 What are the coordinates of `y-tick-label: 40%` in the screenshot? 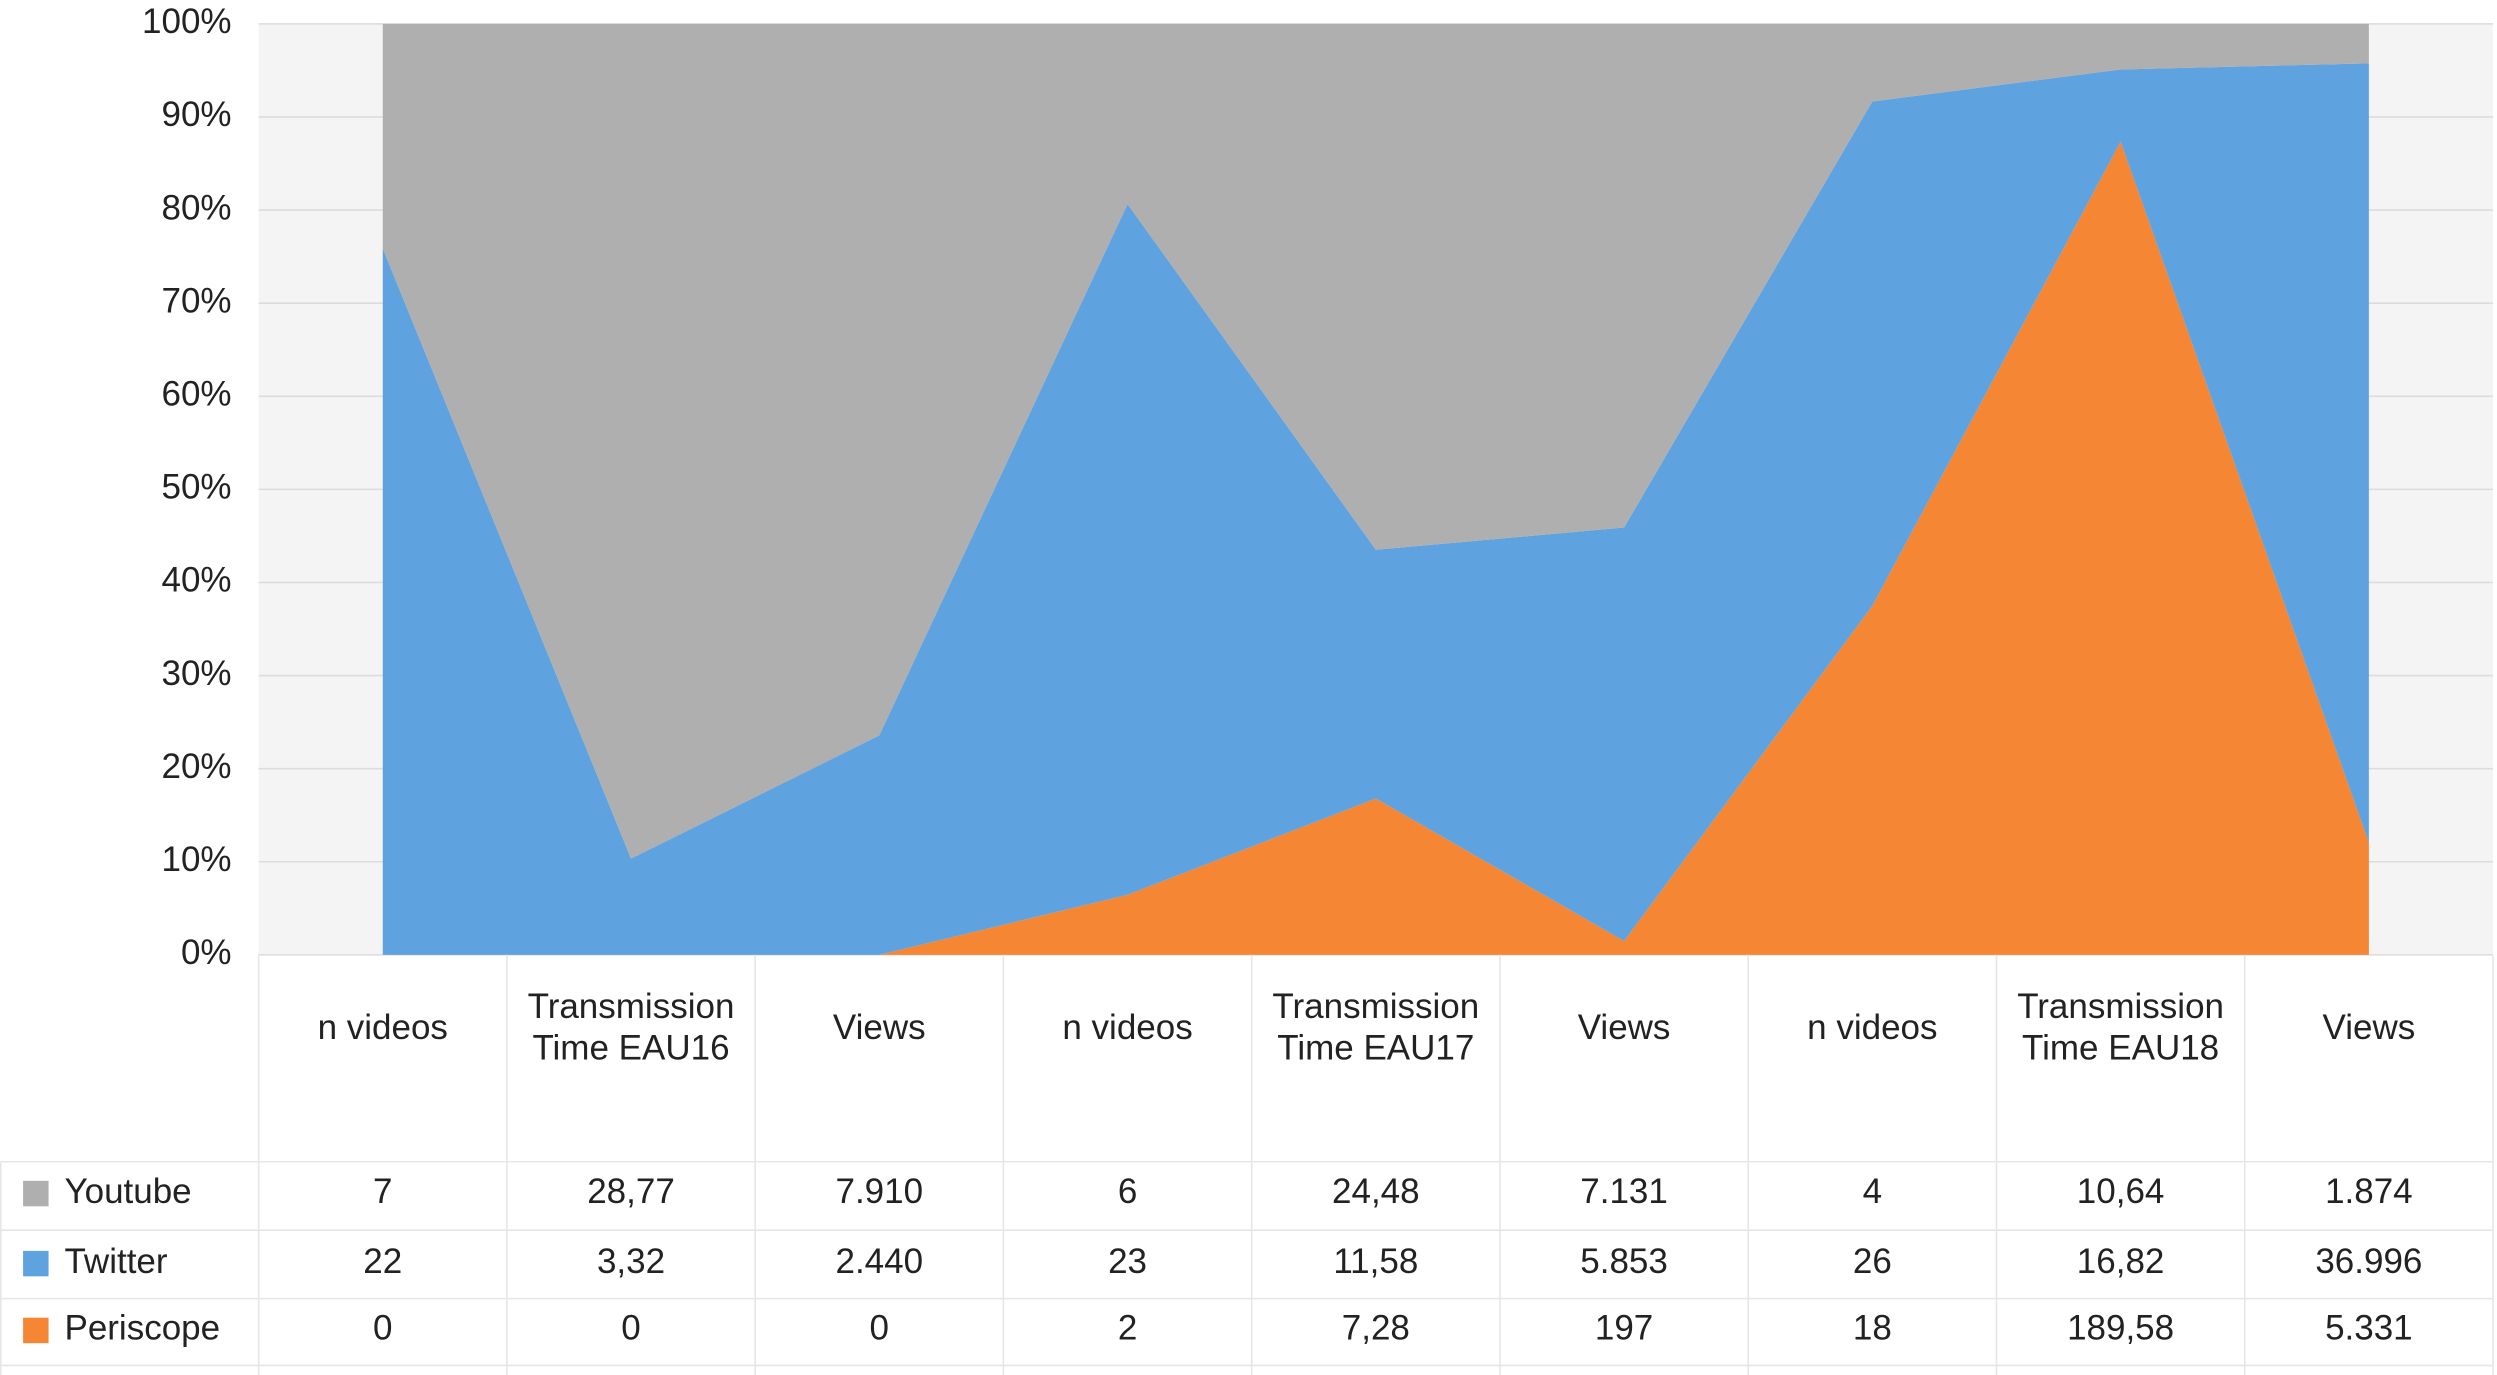 It's located at (197, 580).